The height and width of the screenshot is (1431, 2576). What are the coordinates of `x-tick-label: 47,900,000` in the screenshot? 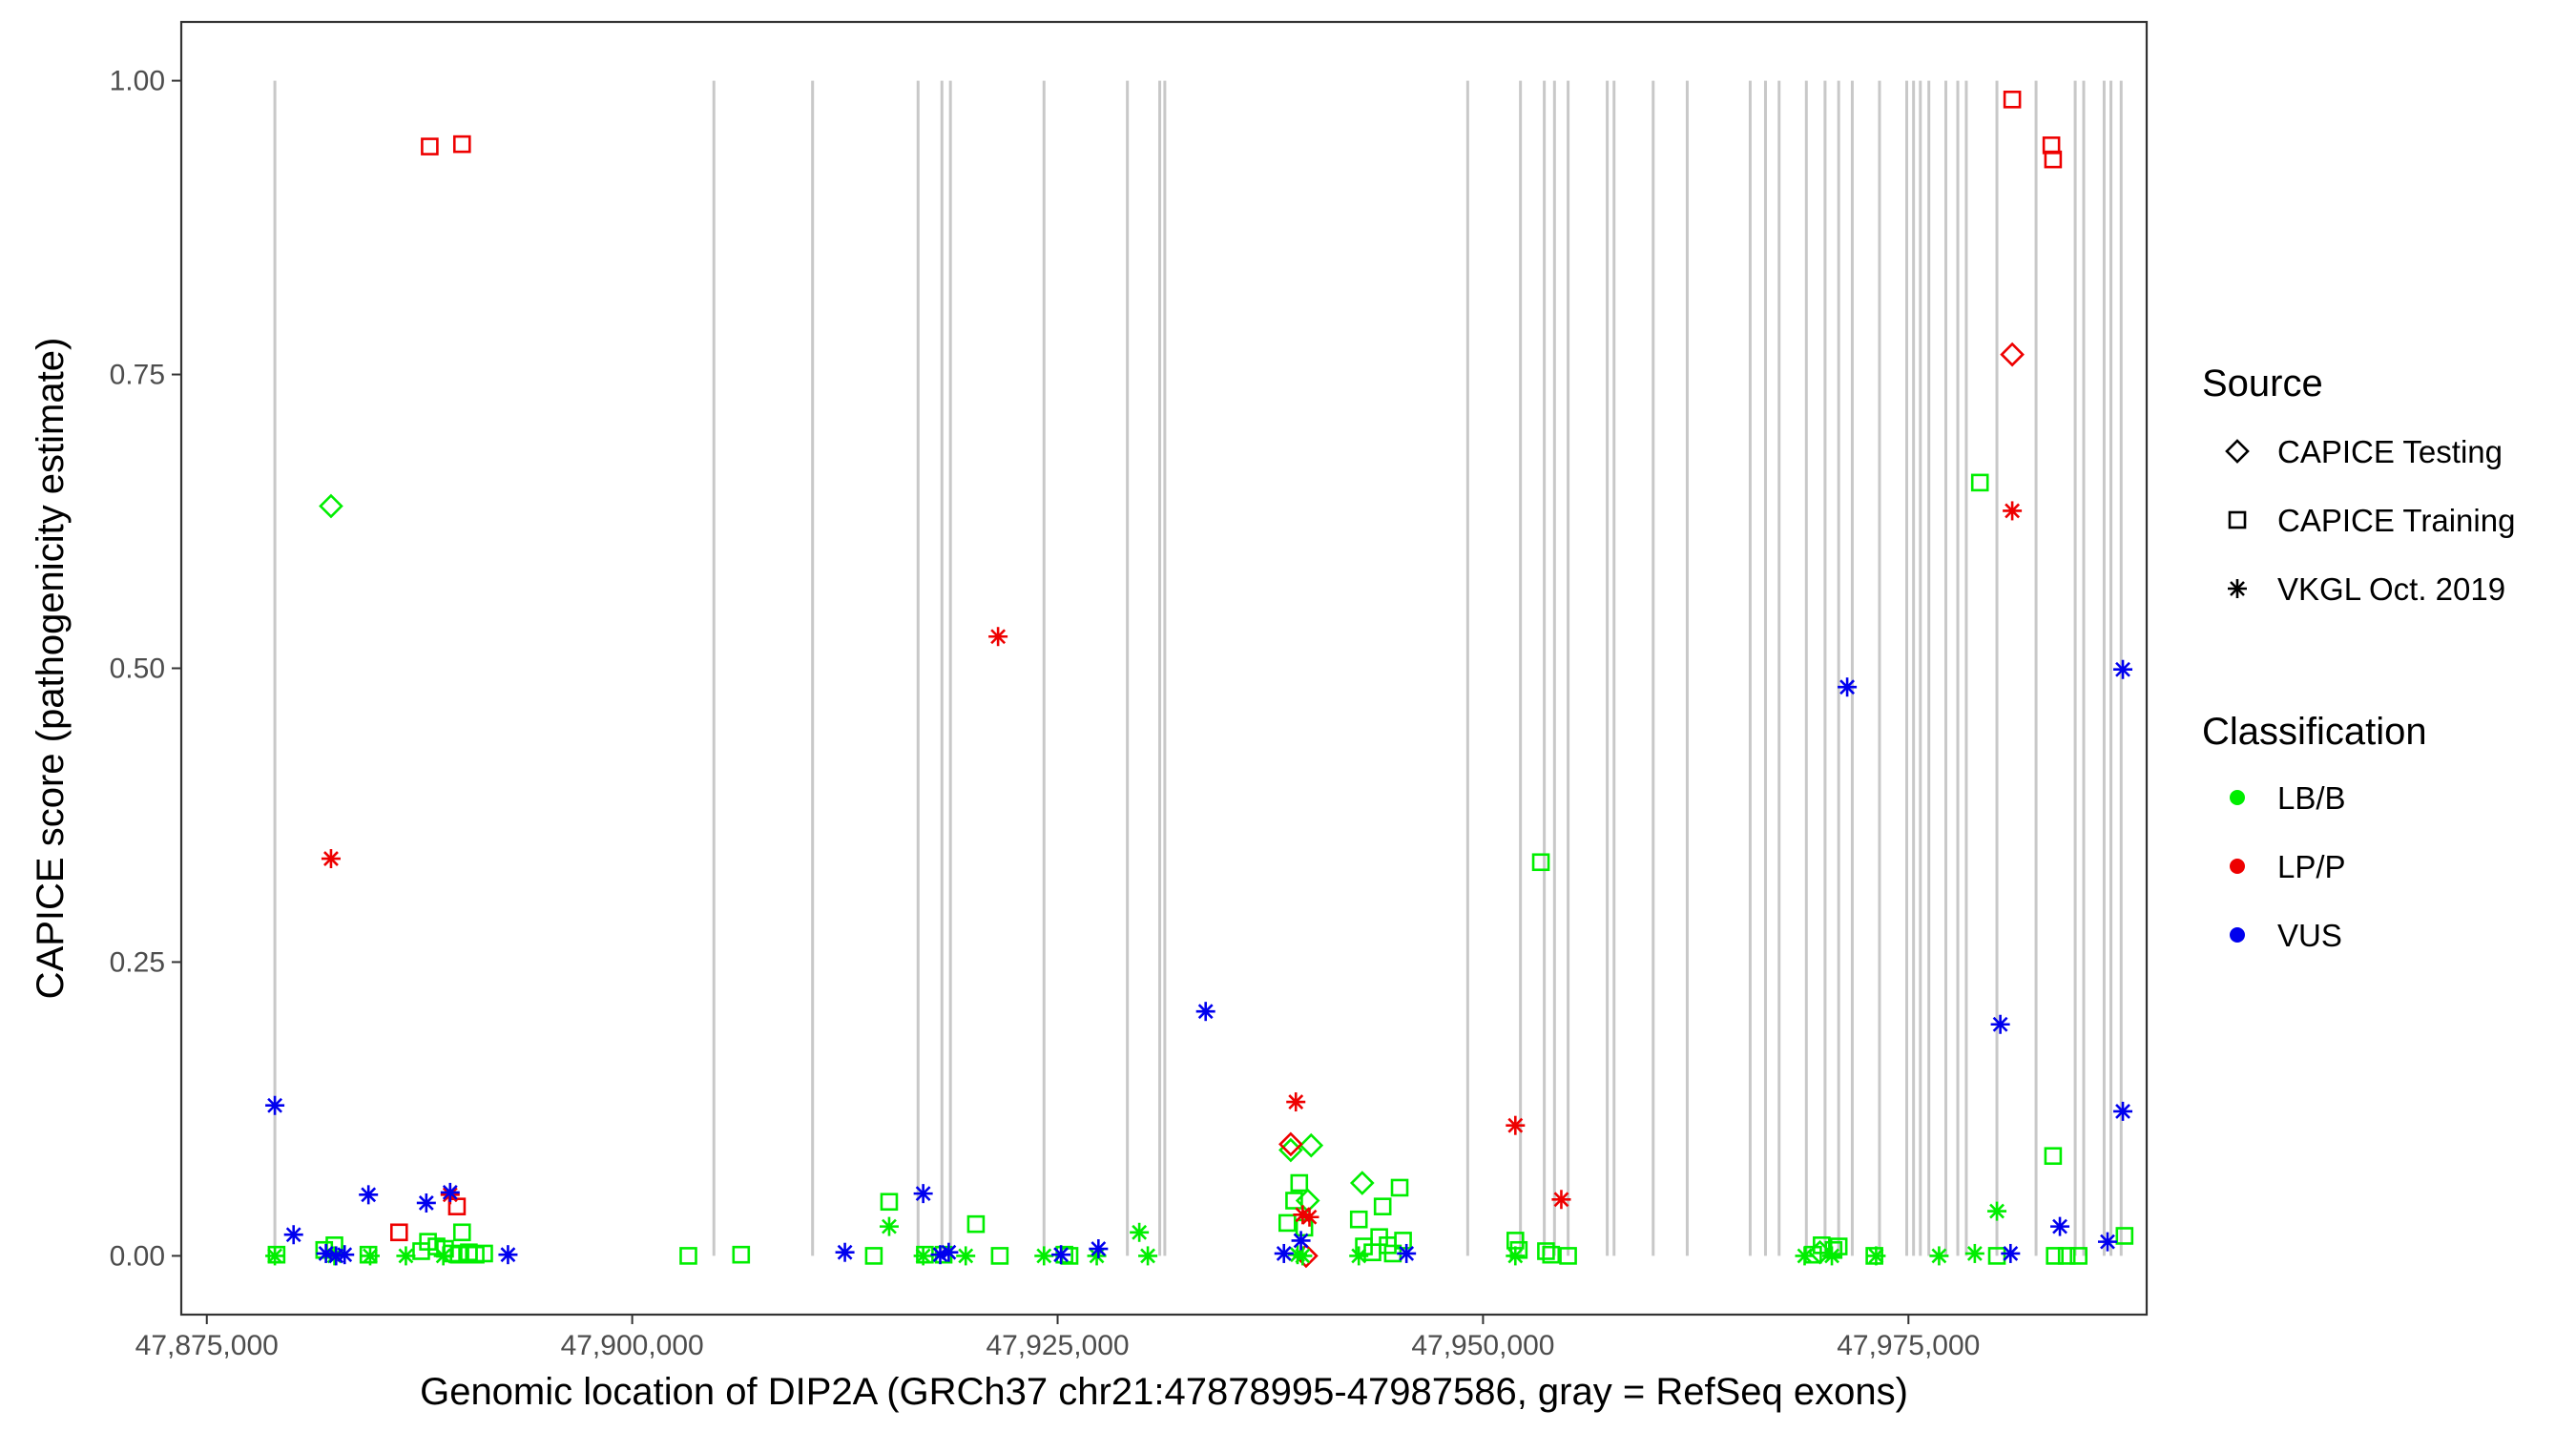 It's located at (632, 1345).